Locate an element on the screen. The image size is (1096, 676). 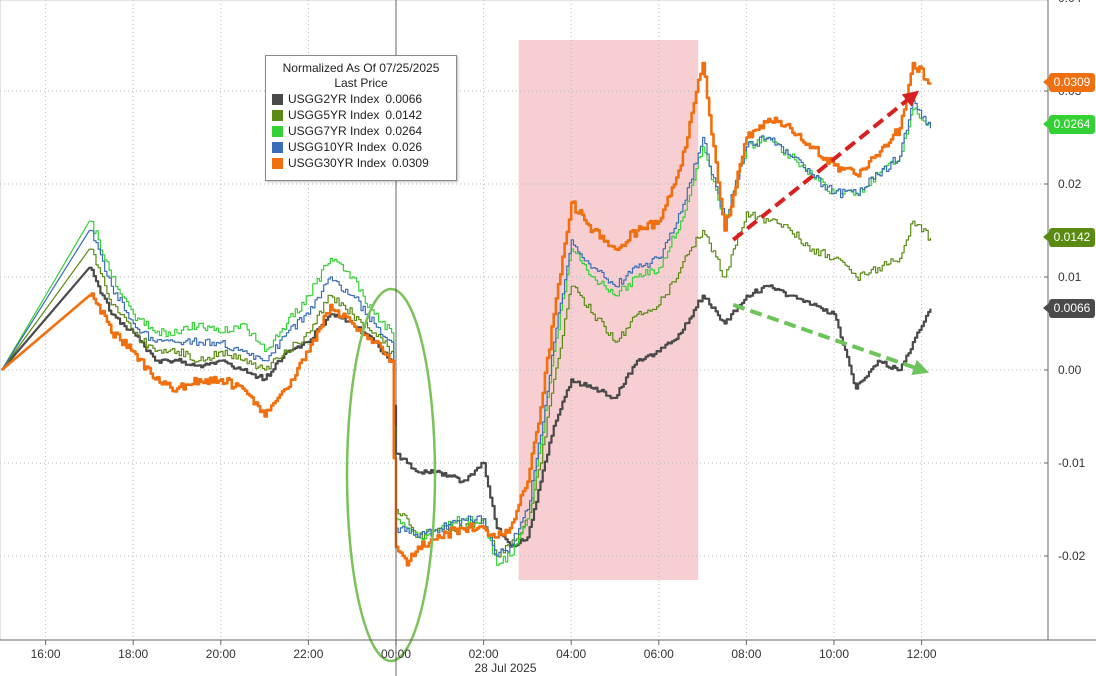
x-tick-label: 06:00 is located at coordinates (659, 654).